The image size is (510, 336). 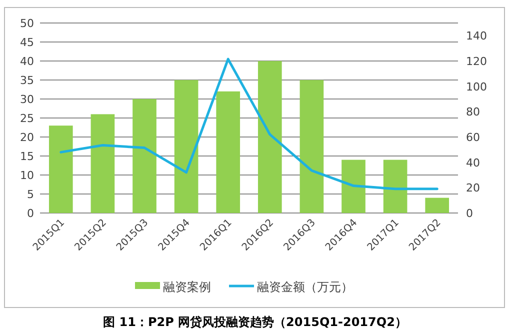 What do you see at coordinates (27, 80) in the screenshot?
I see `y-tick-label: 35` at bounding box center [27, 80].